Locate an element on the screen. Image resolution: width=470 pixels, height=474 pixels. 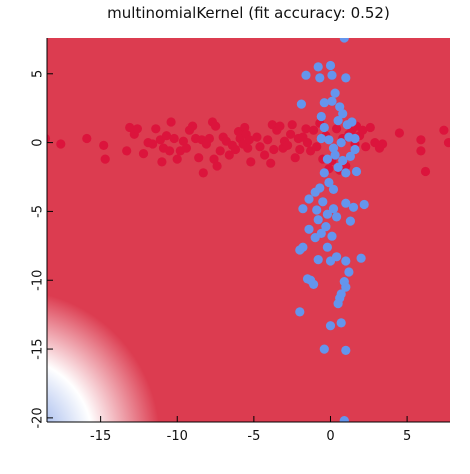
chart-title: multinomialKernel (fit accuracy: 0.52) is located at coordinates (248, 13).